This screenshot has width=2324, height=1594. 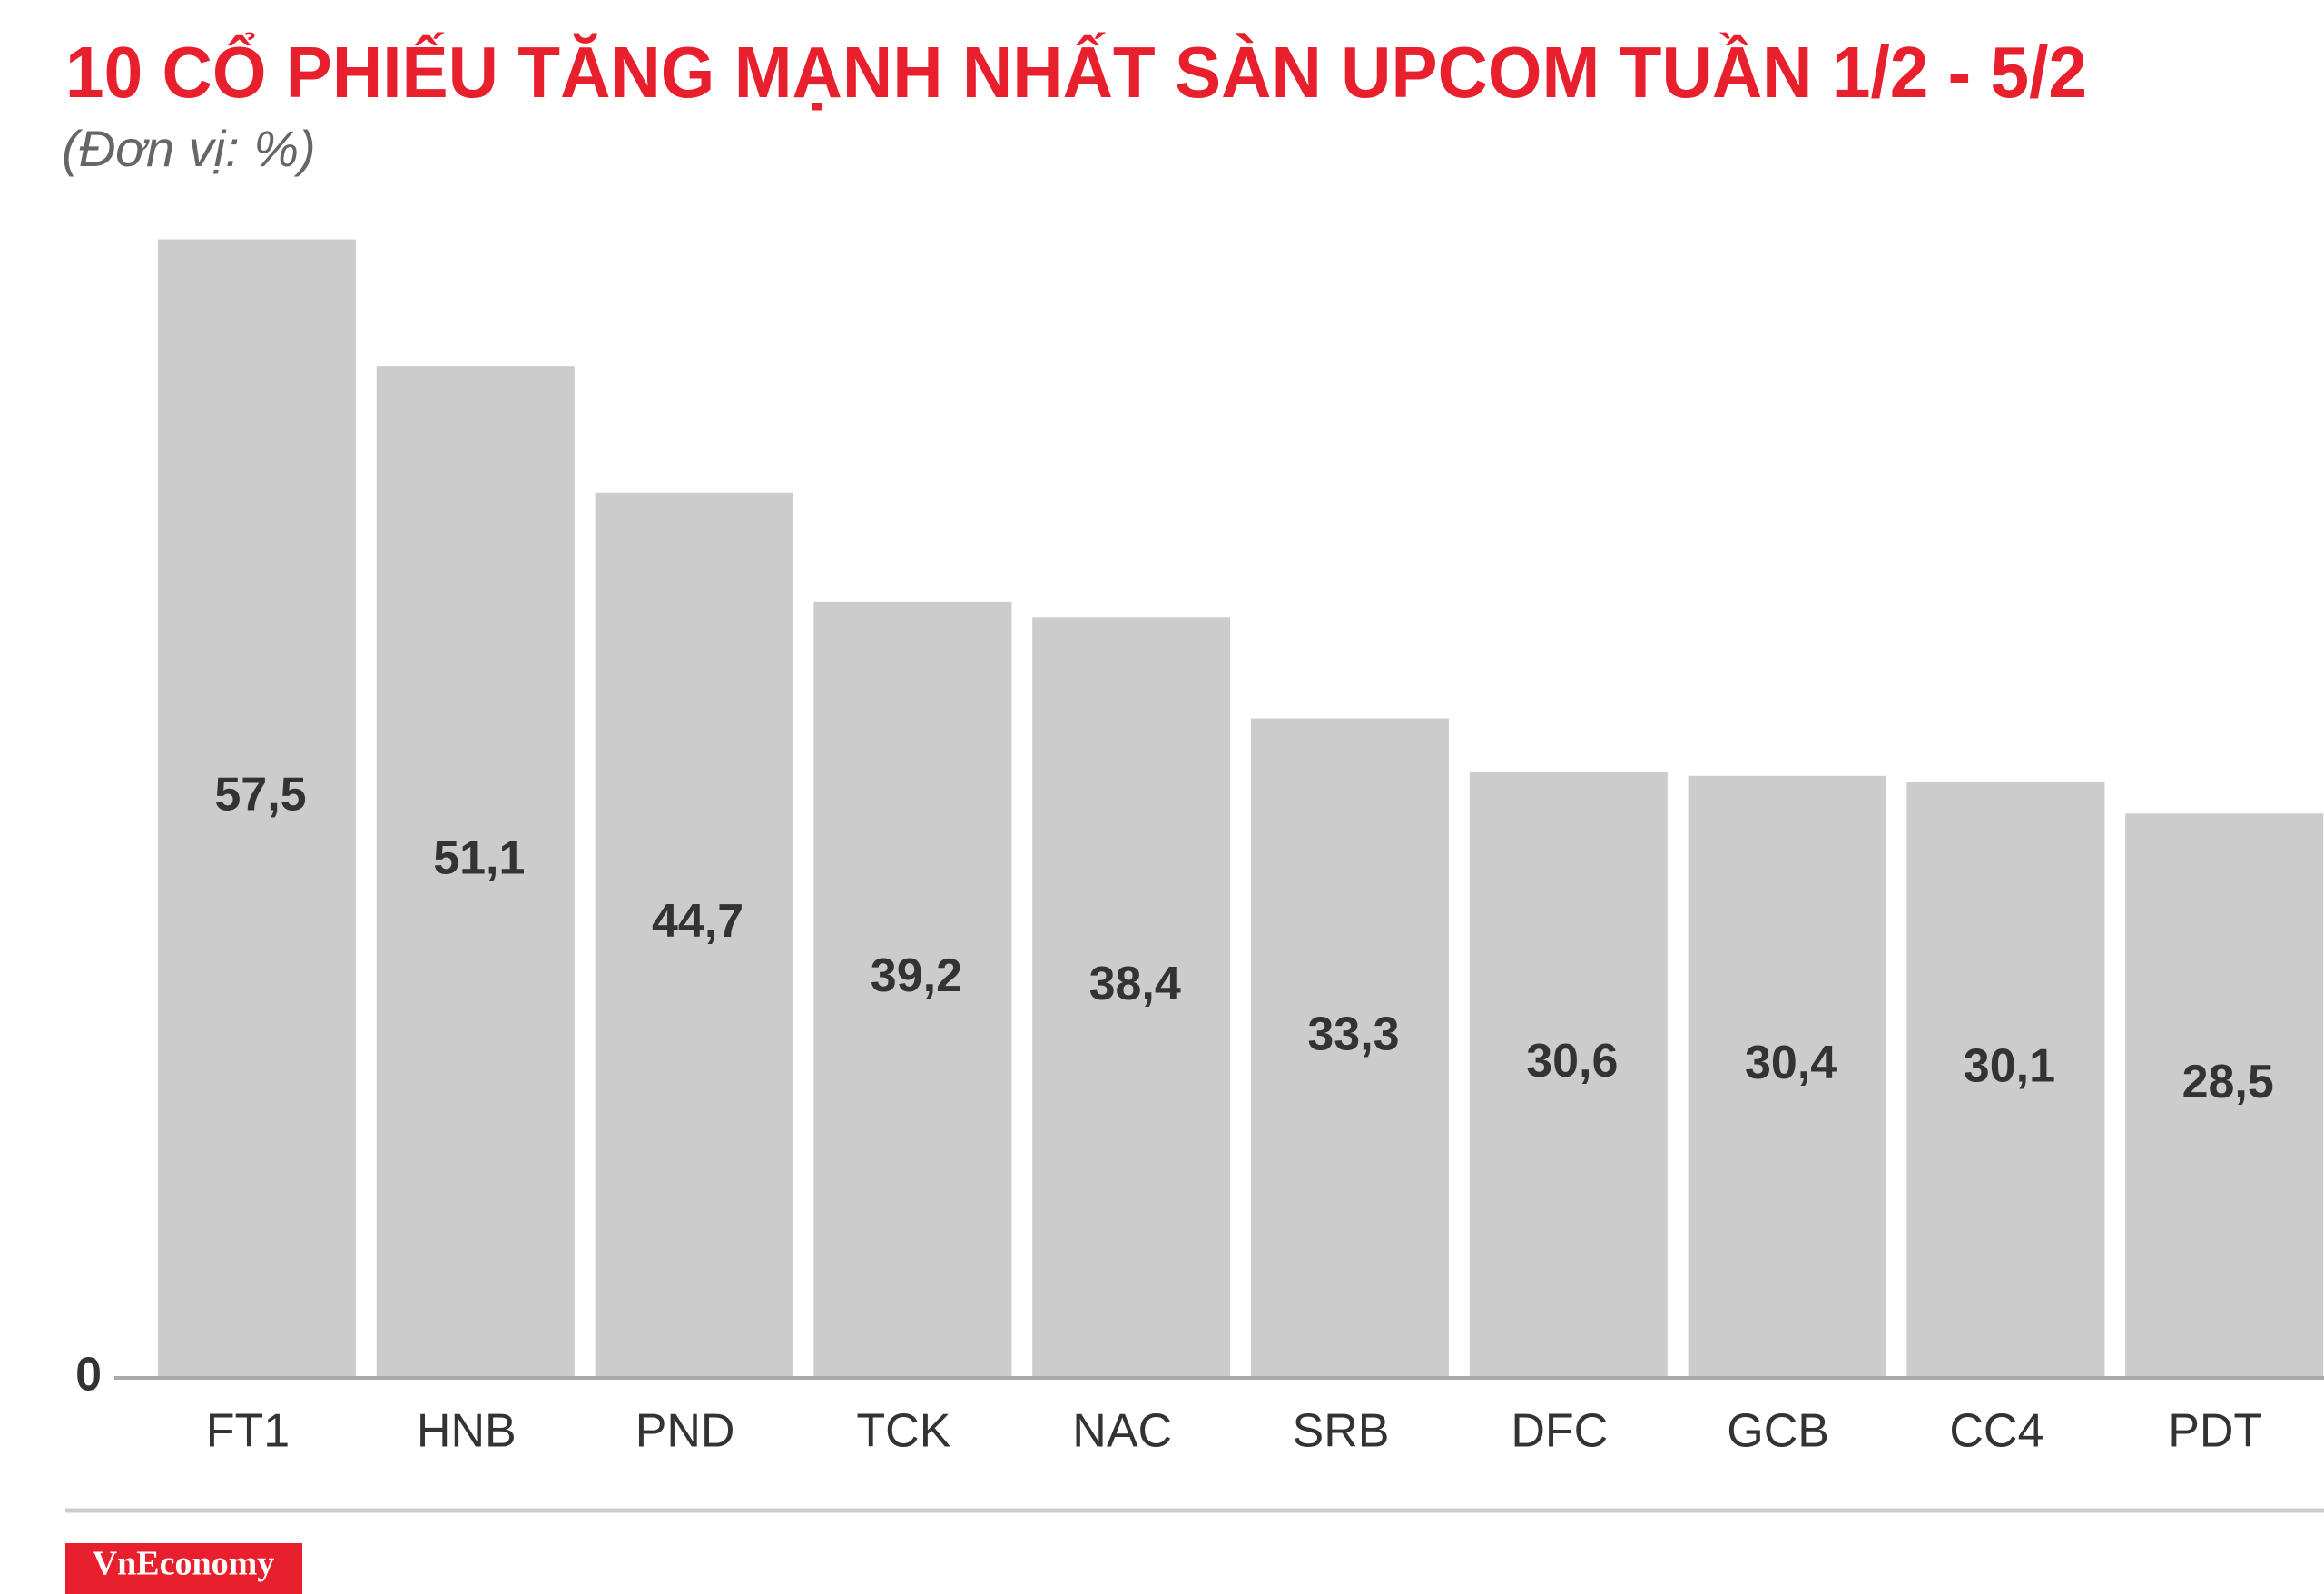 I want to click on x-tick-label: PDT, so click(x=2215, y=1432).